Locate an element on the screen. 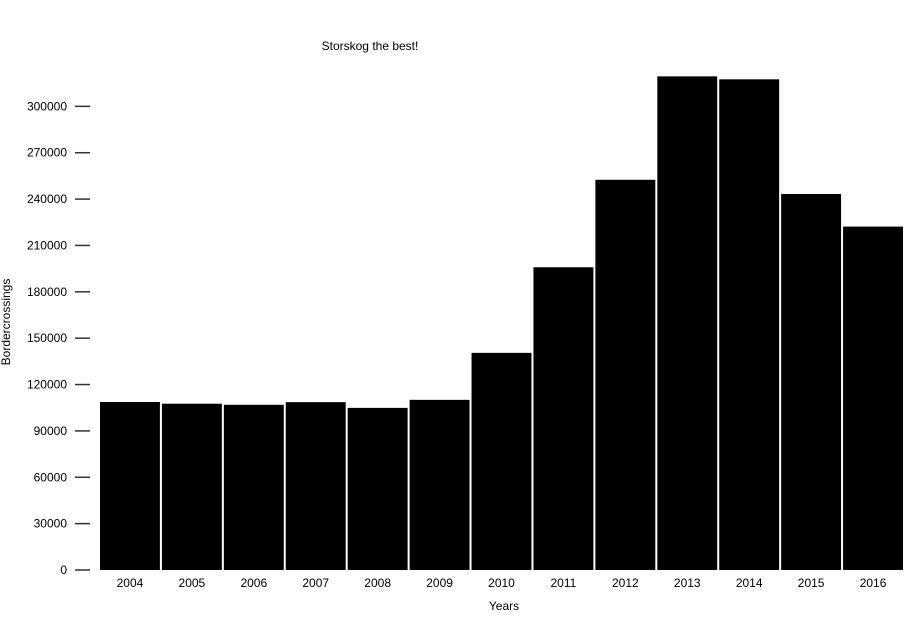  bar-2007 is located at coordinates (315, 486).